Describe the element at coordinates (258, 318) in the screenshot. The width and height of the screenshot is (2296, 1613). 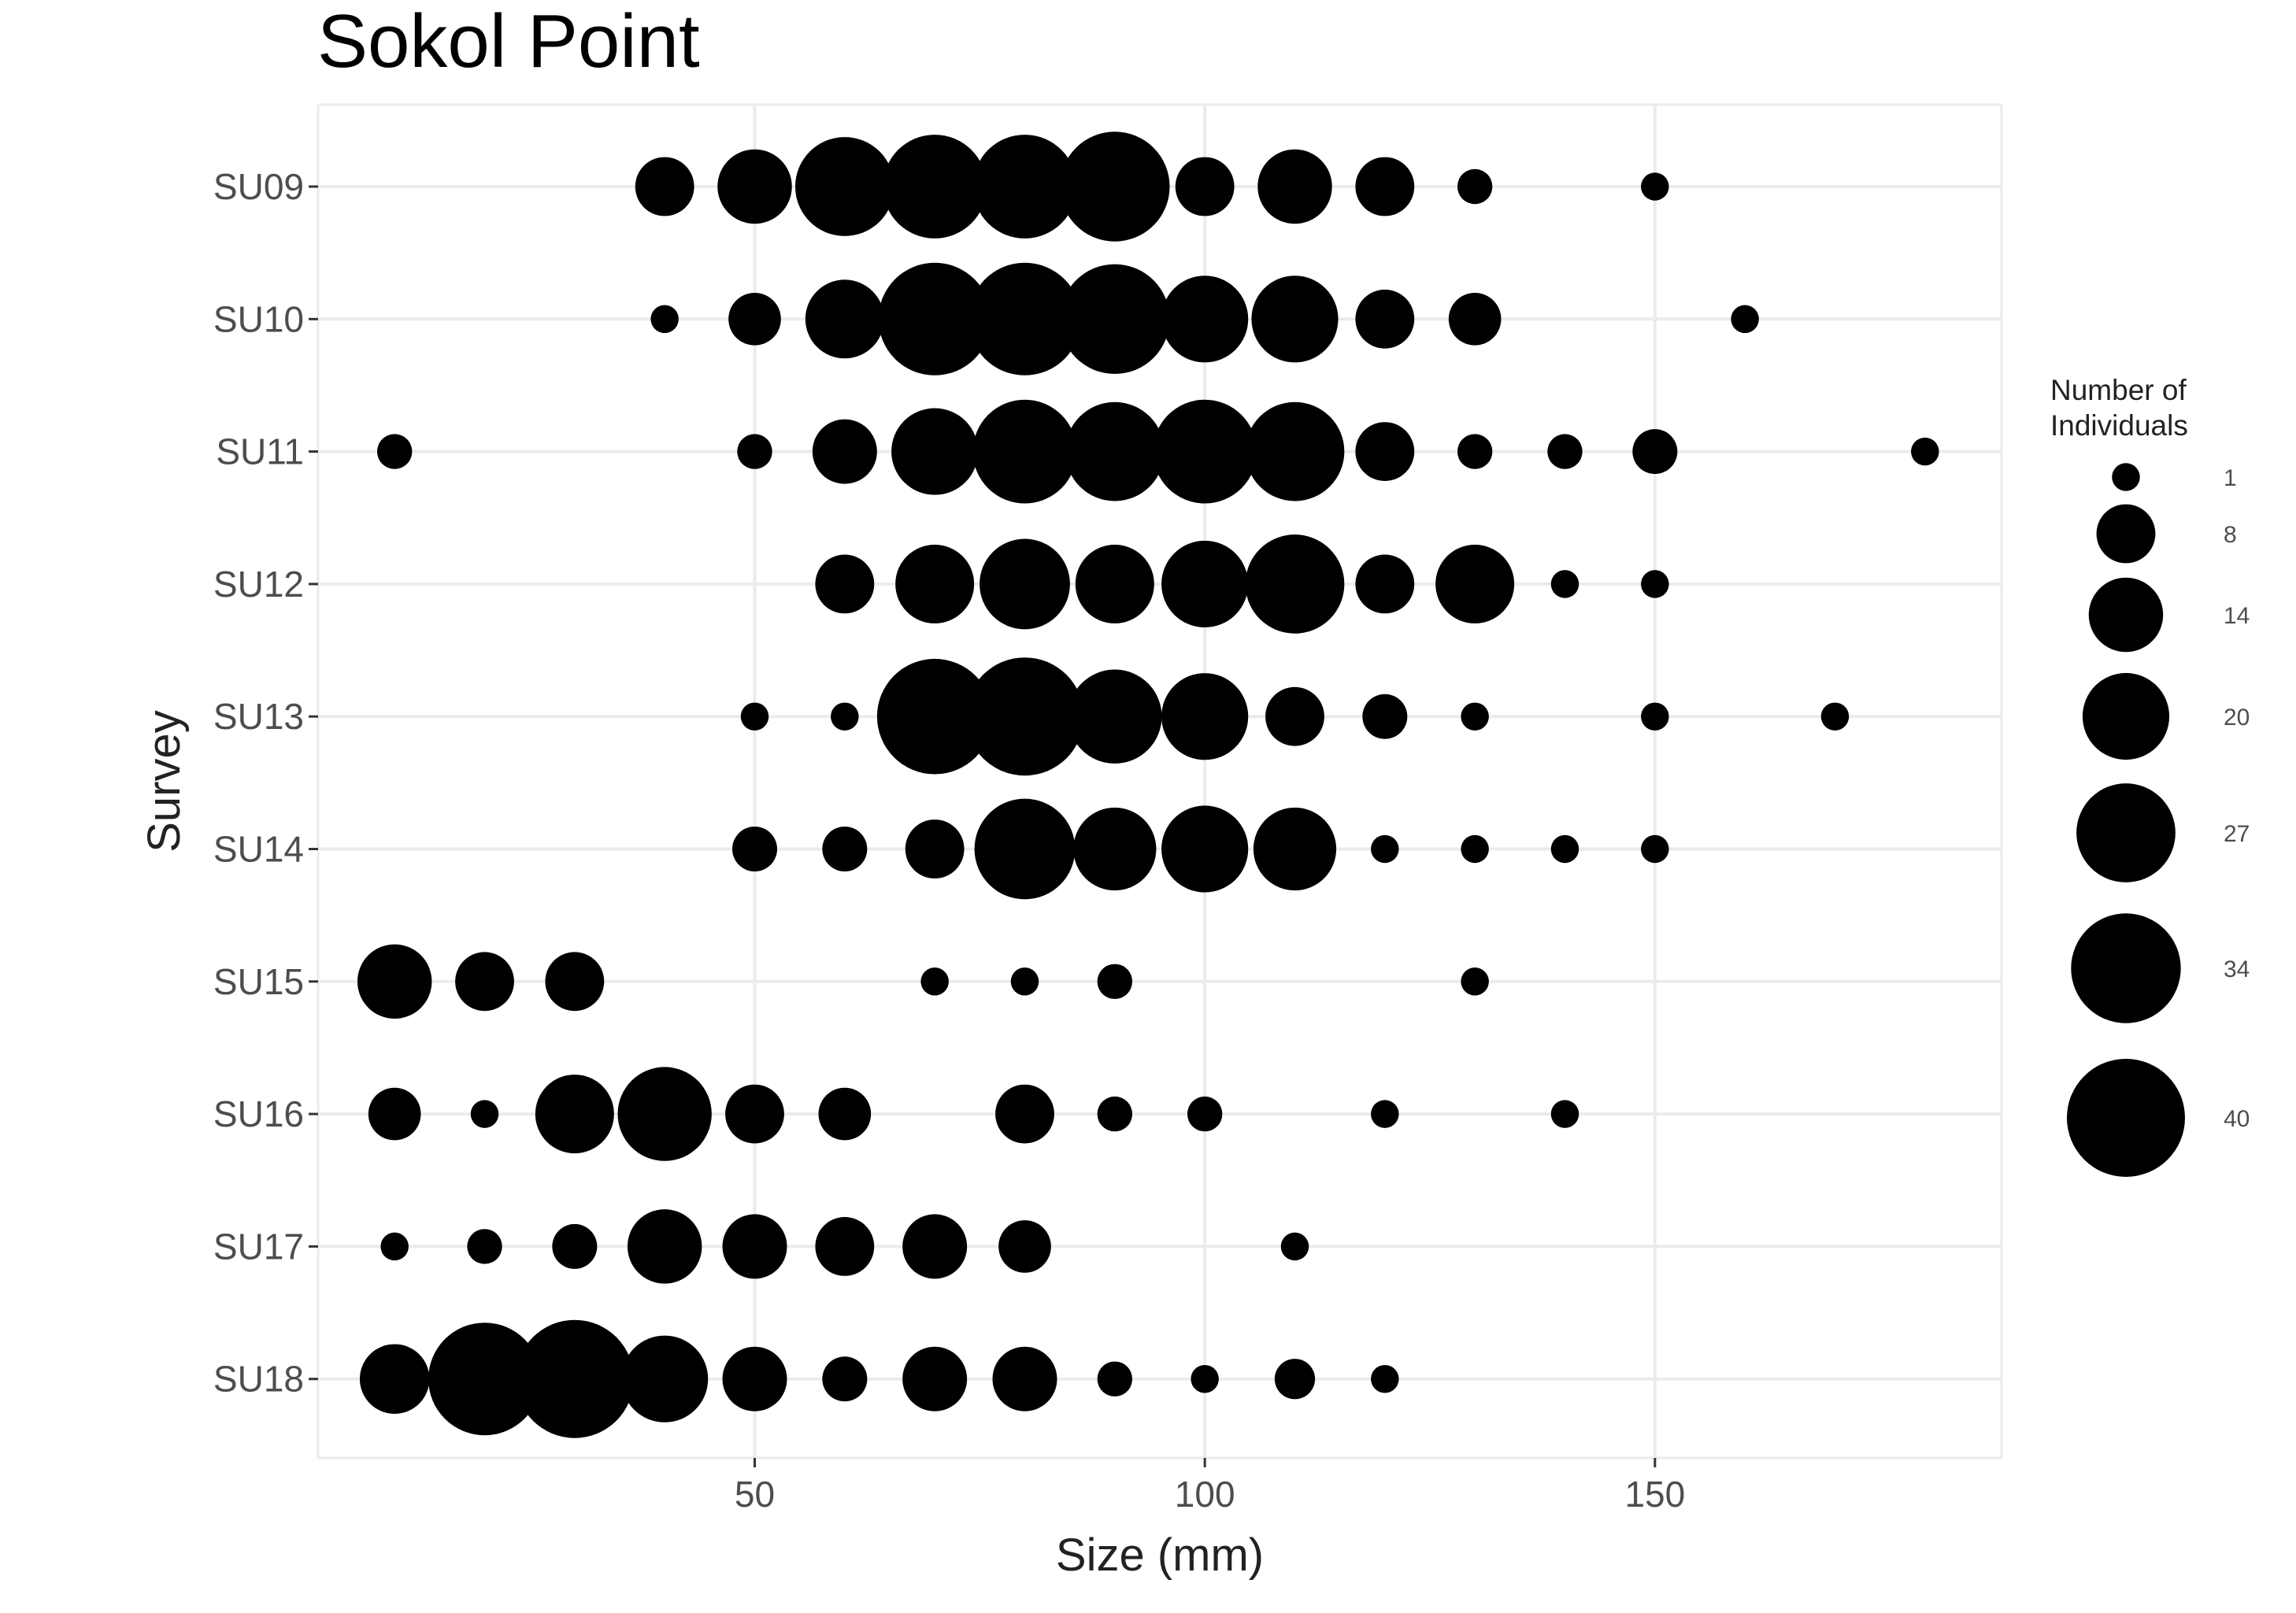
I see `y-tick-label: SU10` at that location.